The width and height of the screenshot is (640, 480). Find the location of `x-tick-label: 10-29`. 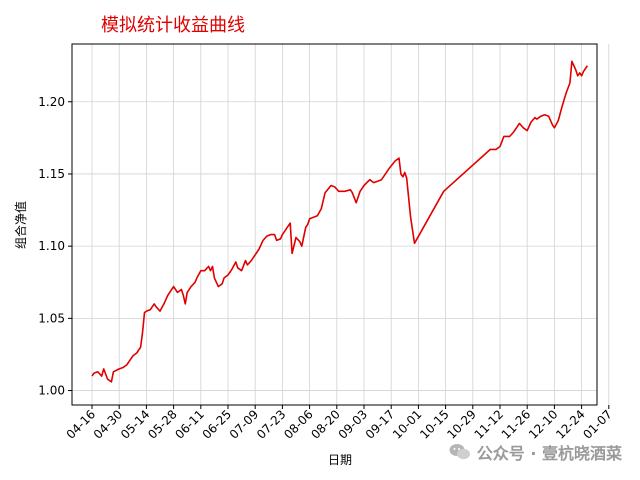

x-tick-label: 10-29 is located at coordinates (461, 424).